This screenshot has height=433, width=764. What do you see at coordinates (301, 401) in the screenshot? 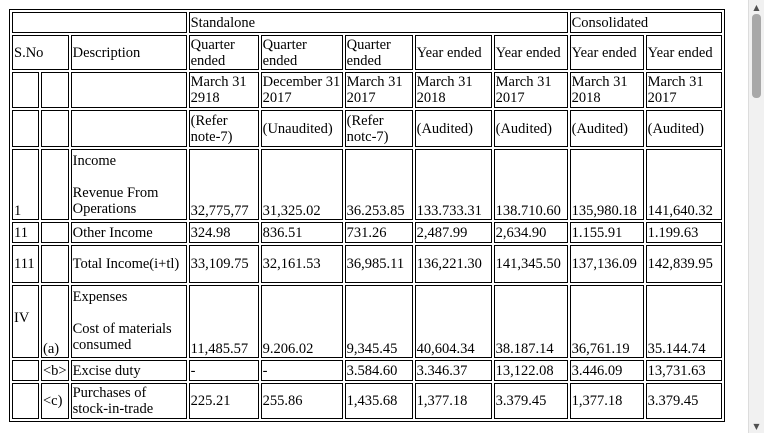
I see `value-cell: 255.86` at bounding box center [301, 401].